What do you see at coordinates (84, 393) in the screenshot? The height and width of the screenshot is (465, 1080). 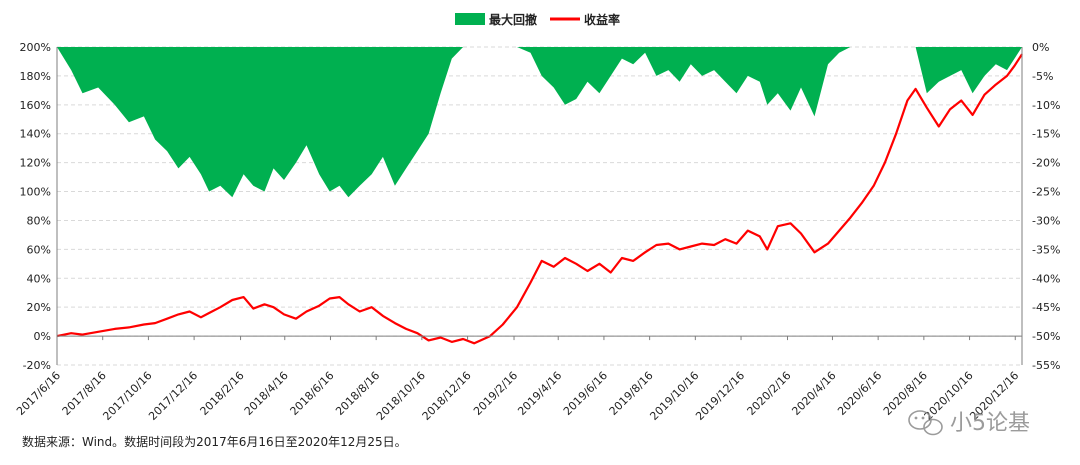 I see `x-tick-label: 2017/8/16` at bounding box center [84, 393].